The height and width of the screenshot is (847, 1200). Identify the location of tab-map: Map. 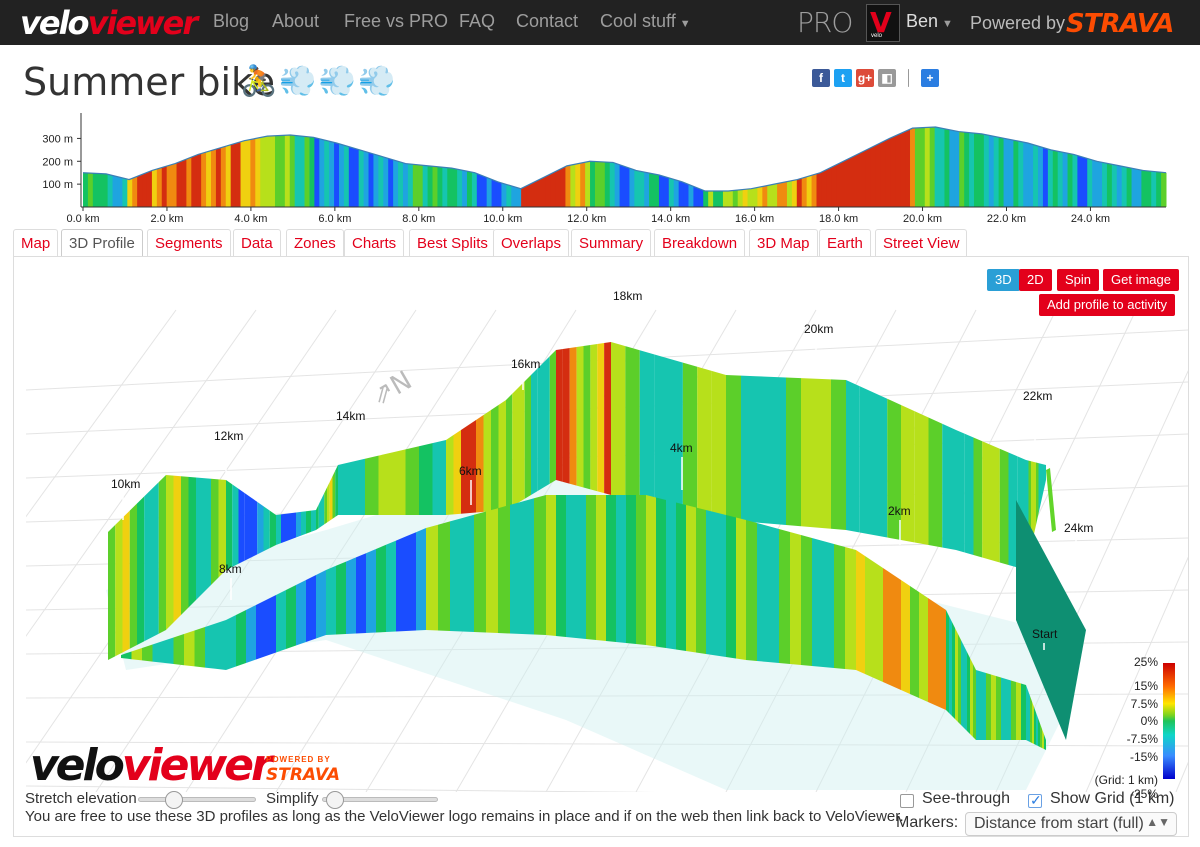
(36, 243).